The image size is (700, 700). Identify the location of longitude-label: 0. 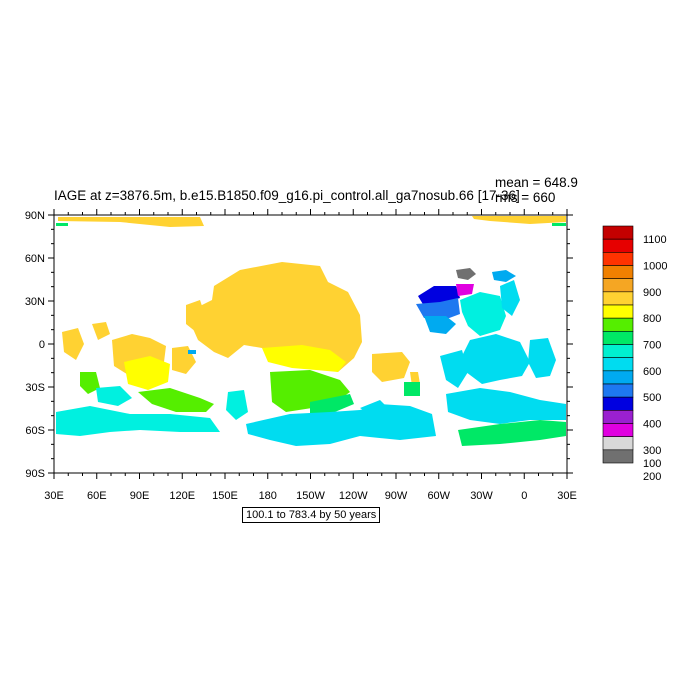
(524, 496).